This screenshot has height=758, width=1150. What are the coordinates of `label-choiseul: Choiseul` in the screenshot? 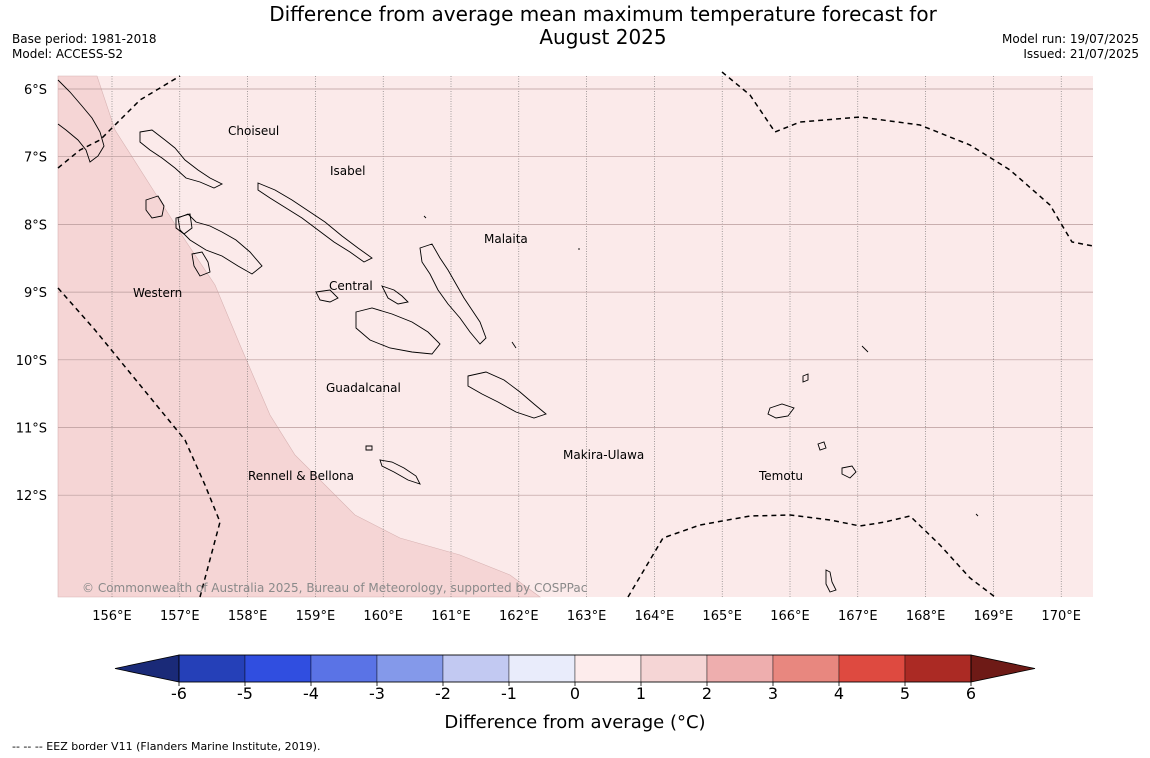 It's located at (253, 131).